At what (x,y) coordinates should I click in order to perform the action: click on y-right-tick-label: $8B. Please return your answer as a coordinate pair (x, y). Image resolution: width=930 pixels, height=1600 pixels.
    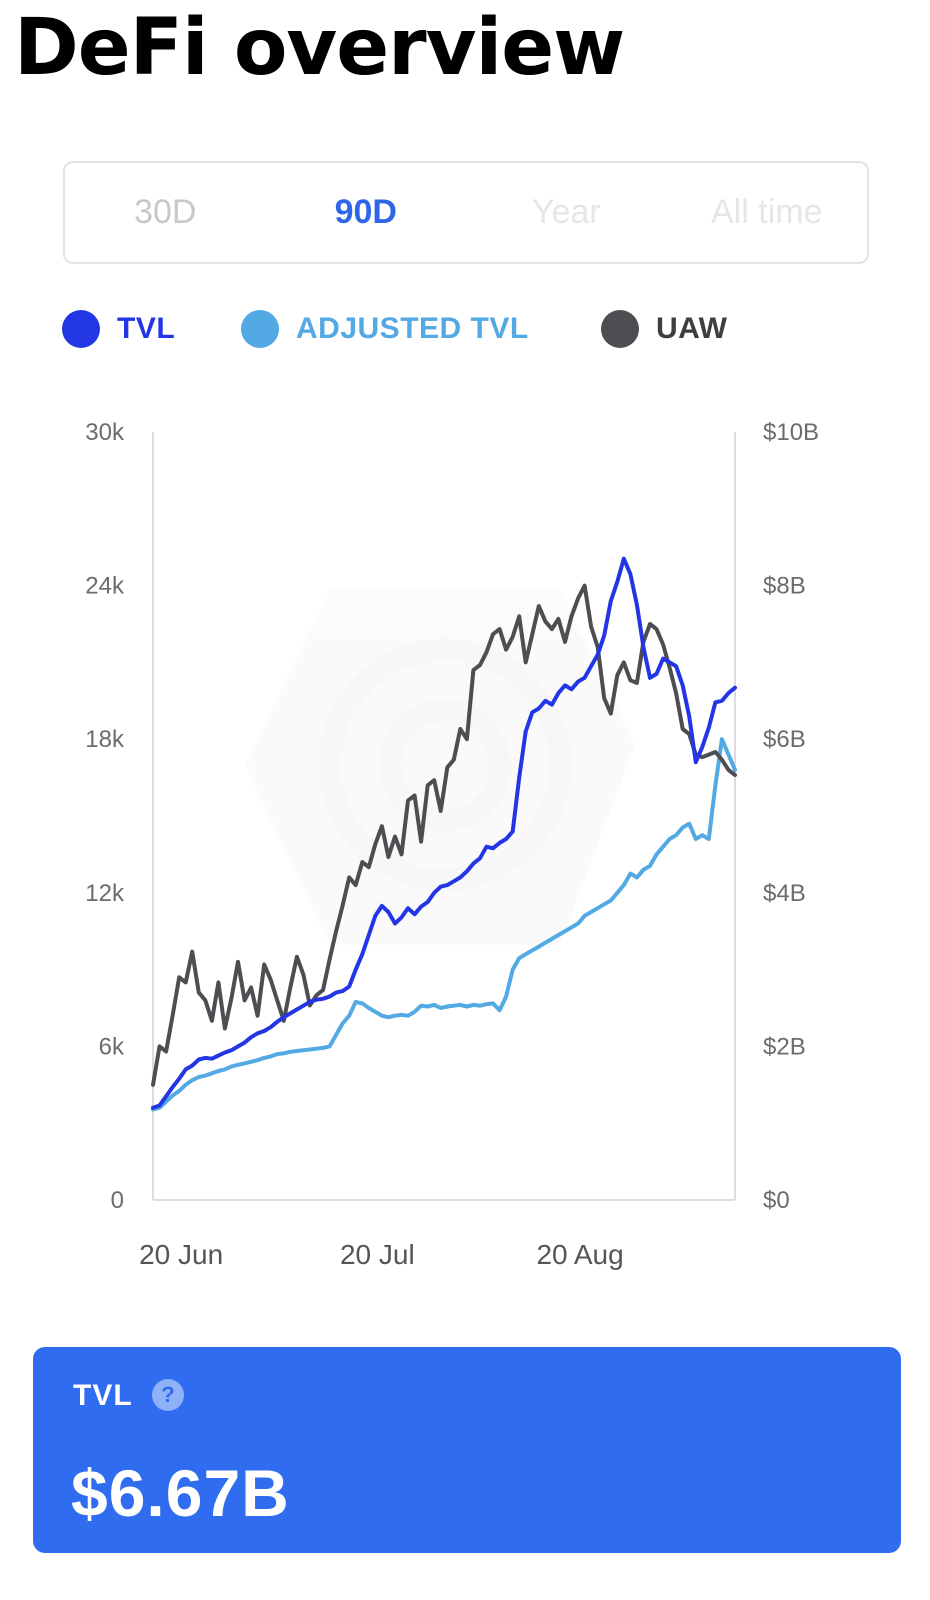
    Looking at the image, I should click on (784, 586).